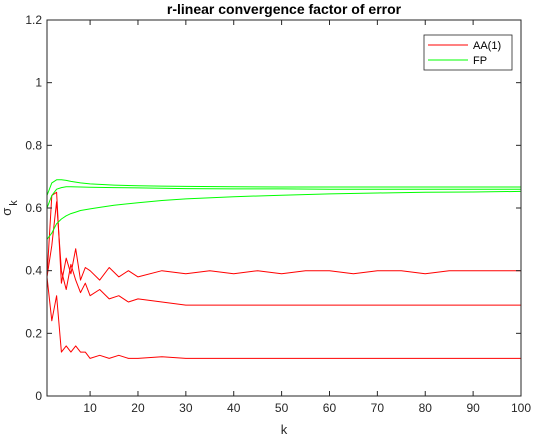  Describe the element at coordinates (330, 408) in the screenshot. I see `x-tick-label: 60` at that location.